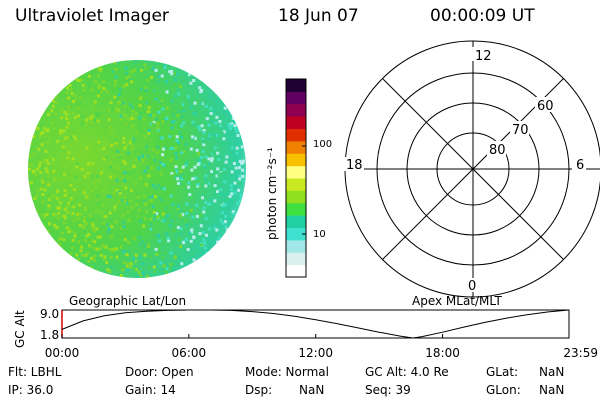  Describe the element at coordinates (407, 372) in the screenshot. I see `info-gc-alt: GC Alt: 4.0 Re` at that location.